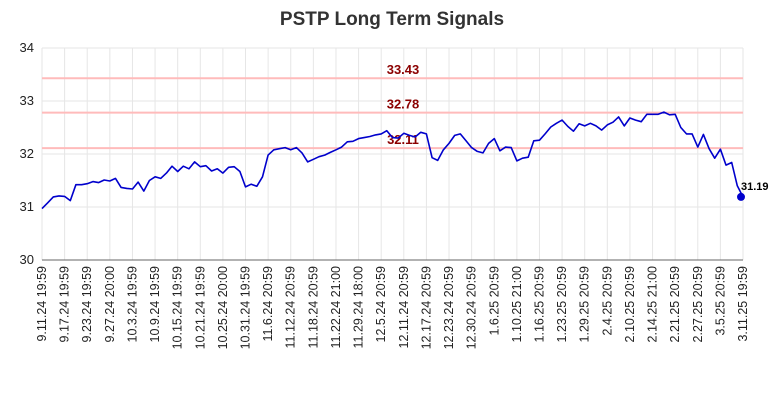  What do you see at coordinates (517, 304) in the screenshot?
I see `x-tick-label: 1.10.25 21:00` at bounding box center [517, 304].